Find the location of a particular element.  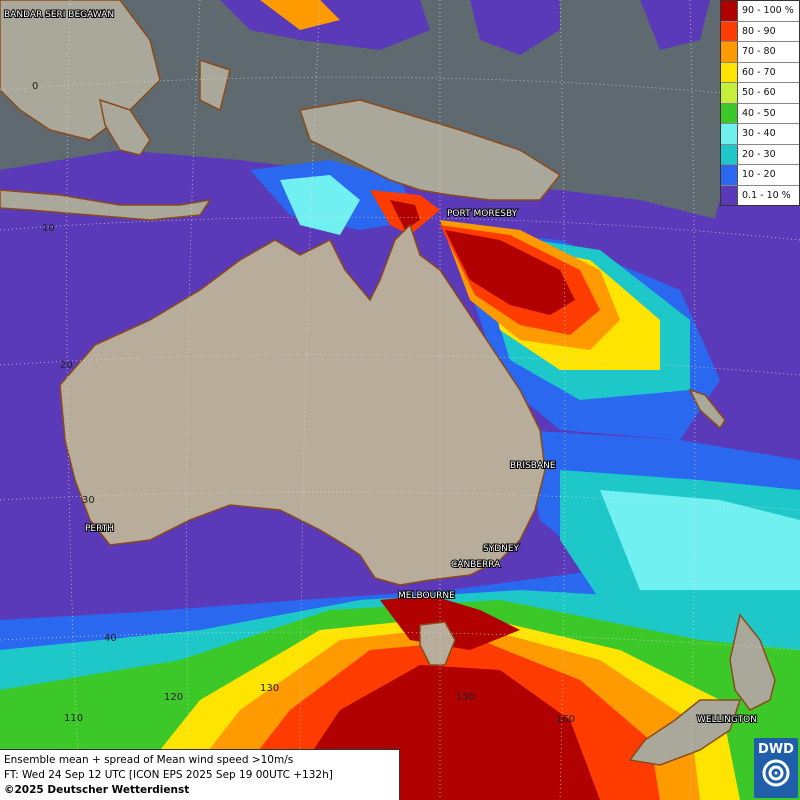

lat-label: 10 is located at coordinates (48, 228).